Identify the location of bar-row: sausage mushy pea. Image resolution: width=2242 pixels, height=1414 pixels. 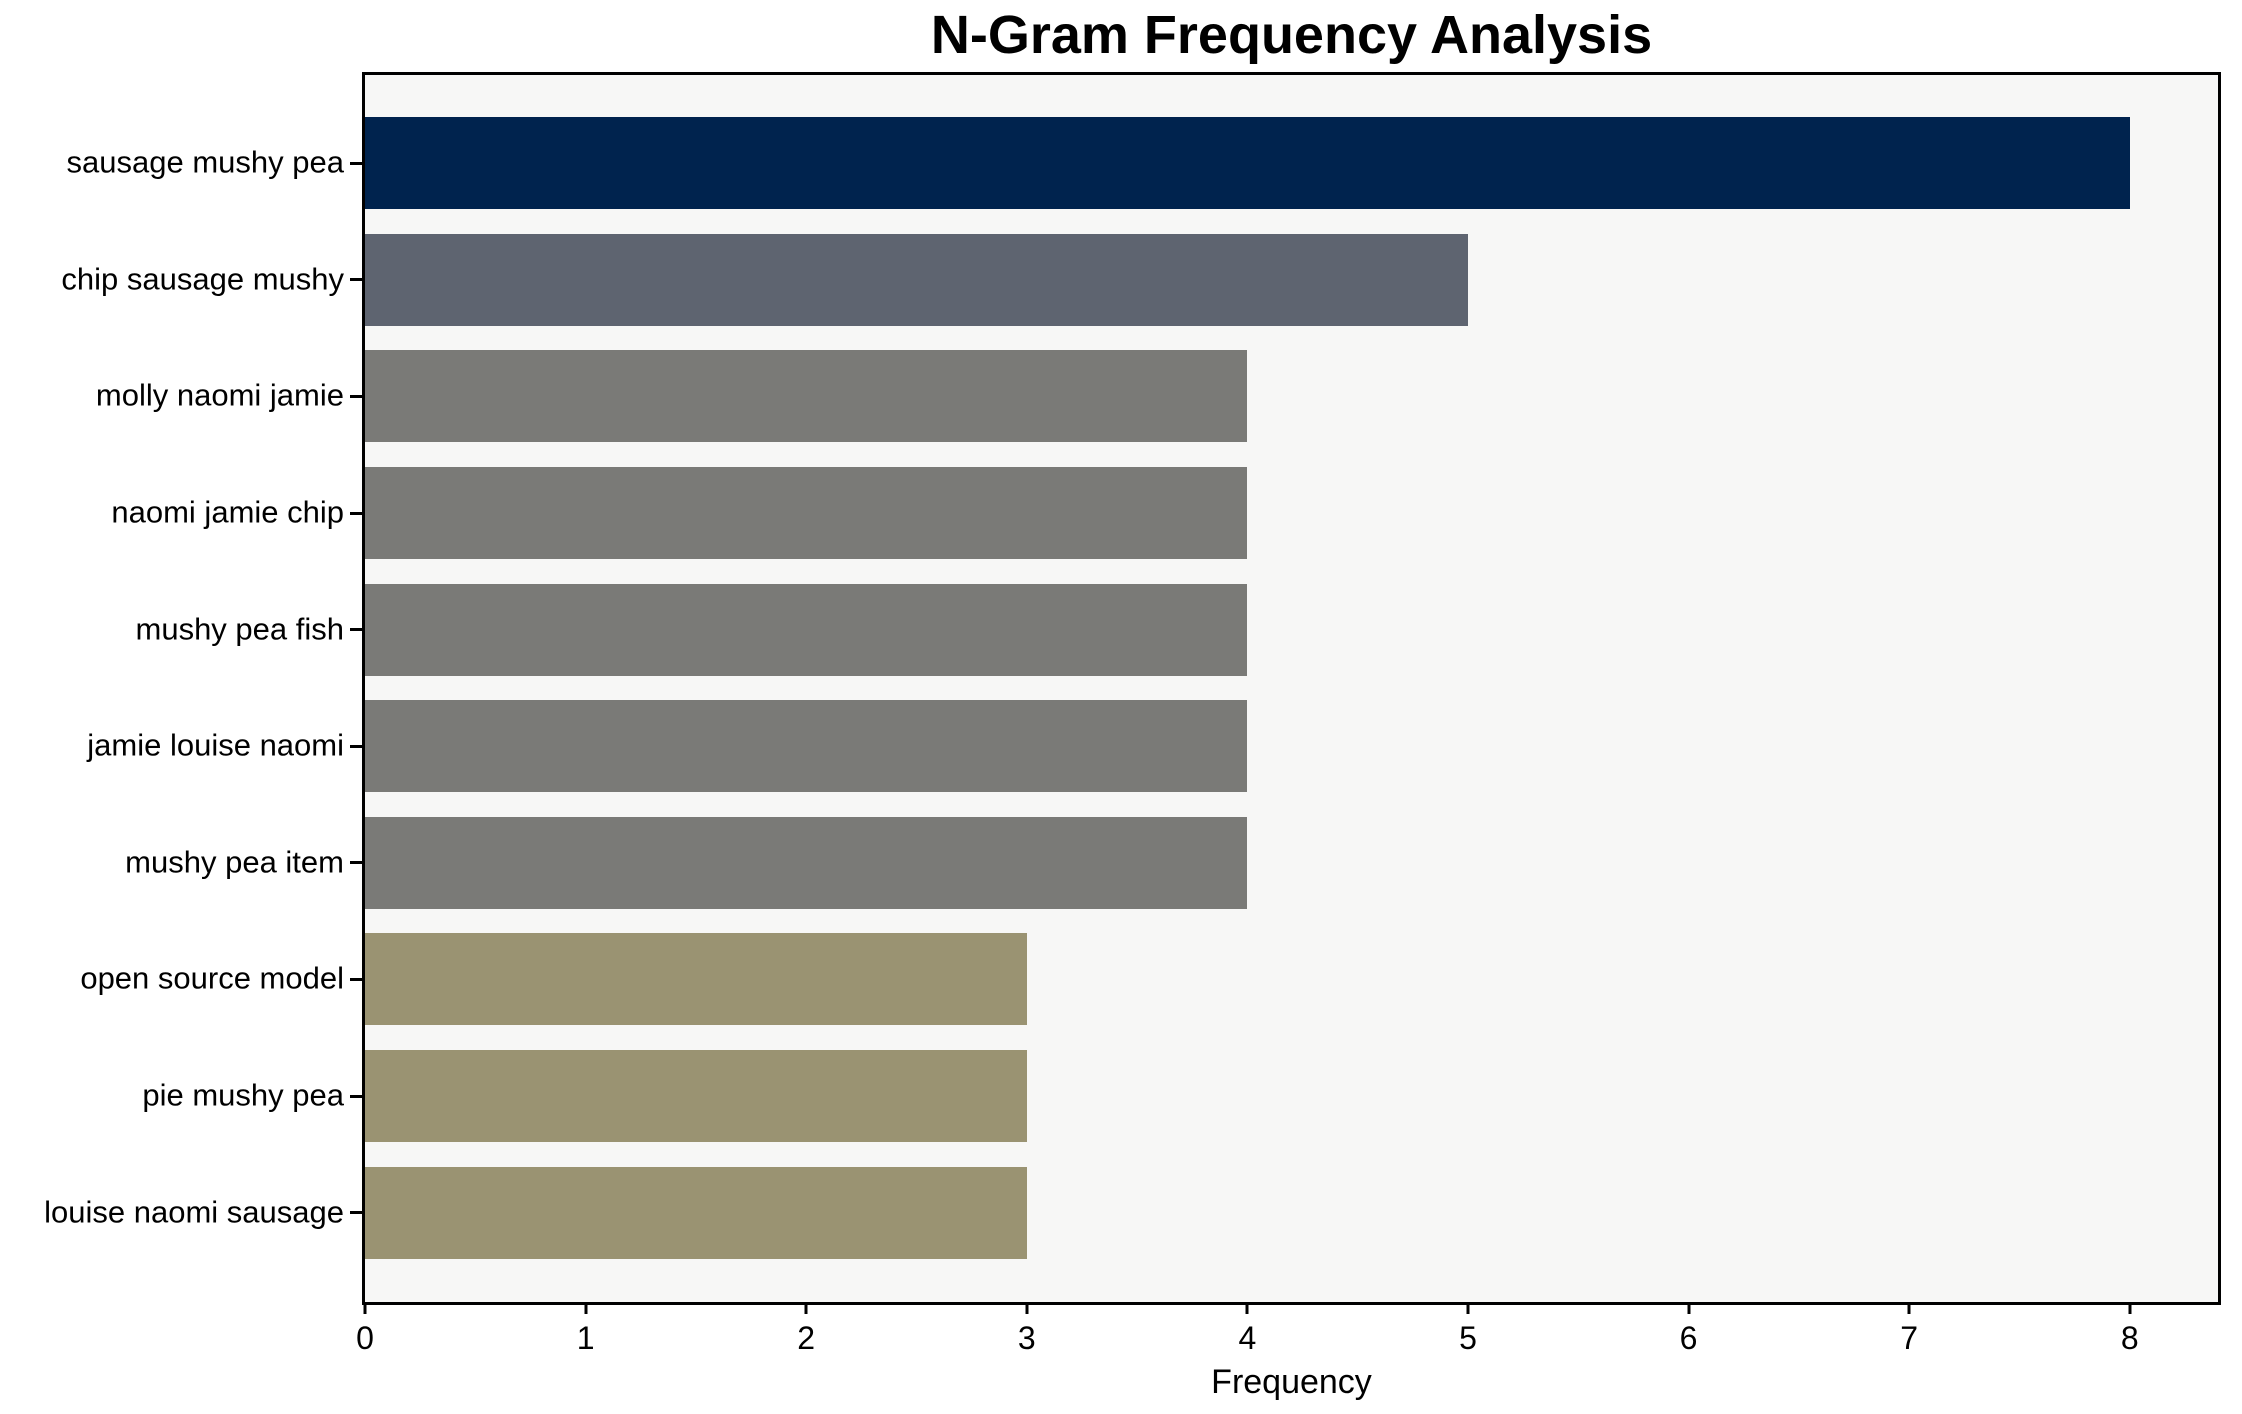
(1142, 163).